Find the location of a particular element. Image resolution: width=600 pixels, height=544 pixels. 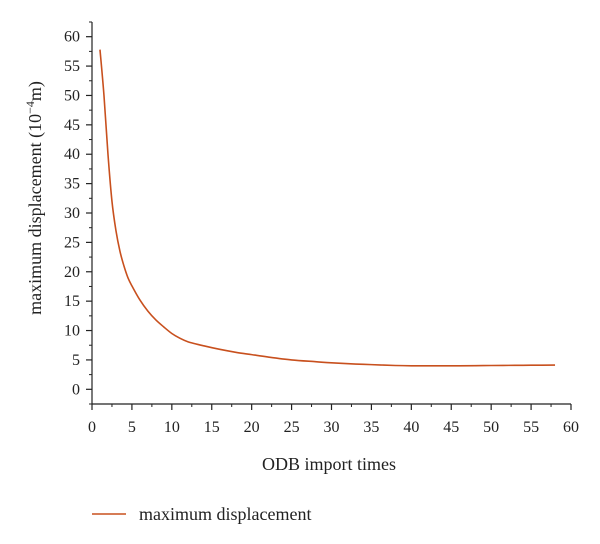

x-tick-label: 20 is located at coordinates (252, 427).